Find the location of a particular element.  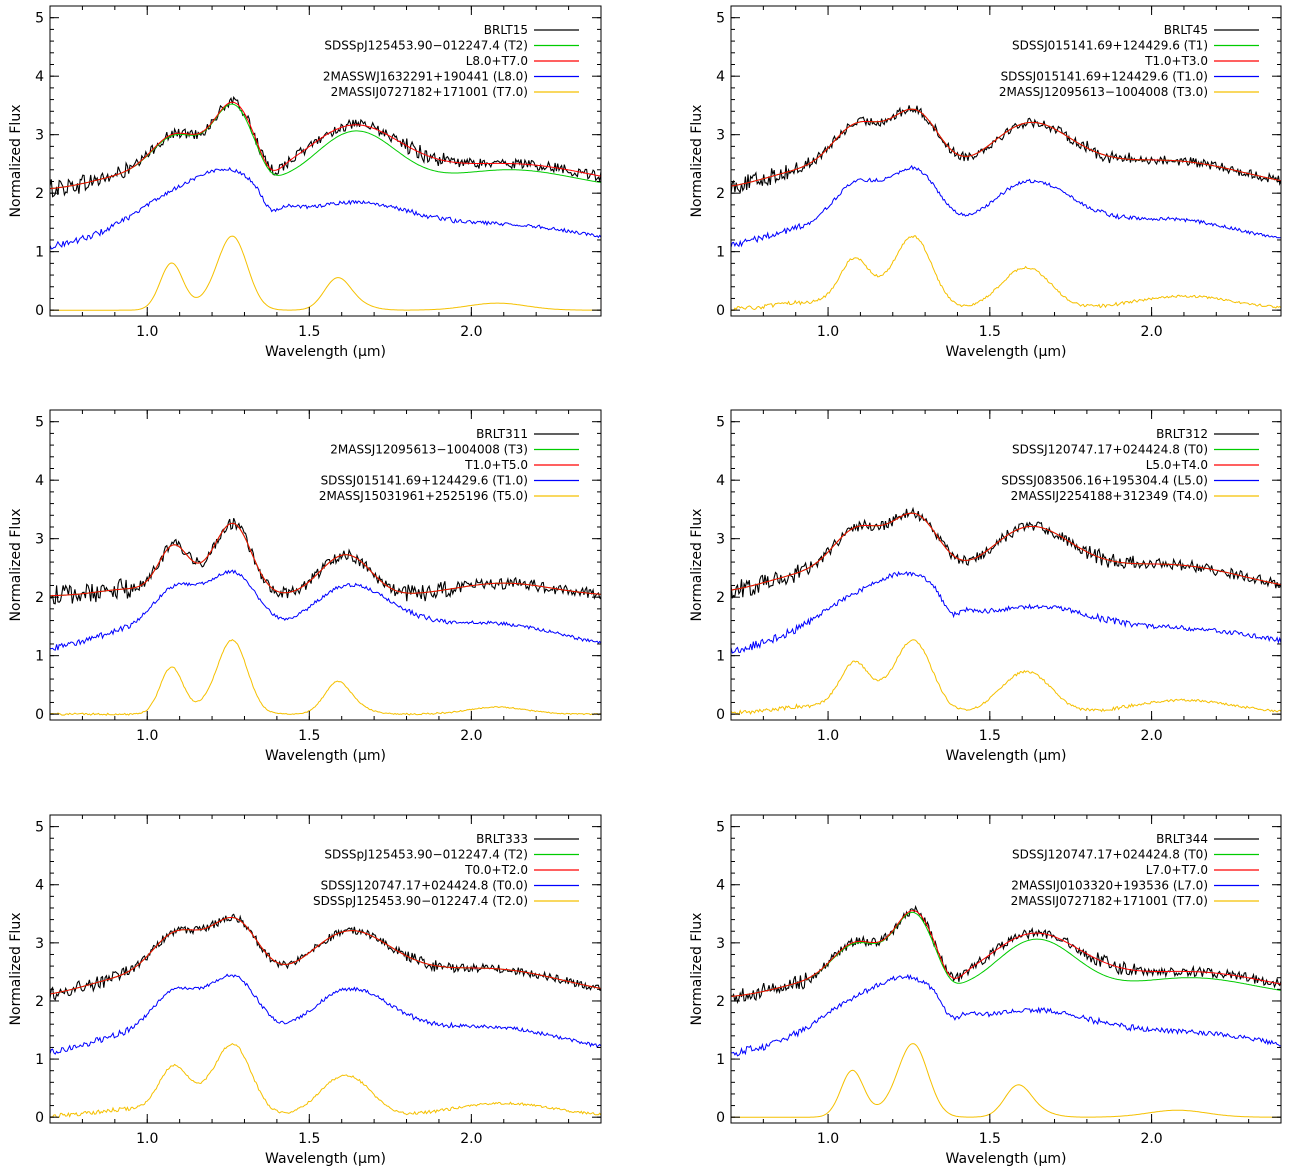

legend-label-2: SDSSJ015141.69+124429.6 (T1) is located at coordinates (1110, 46).